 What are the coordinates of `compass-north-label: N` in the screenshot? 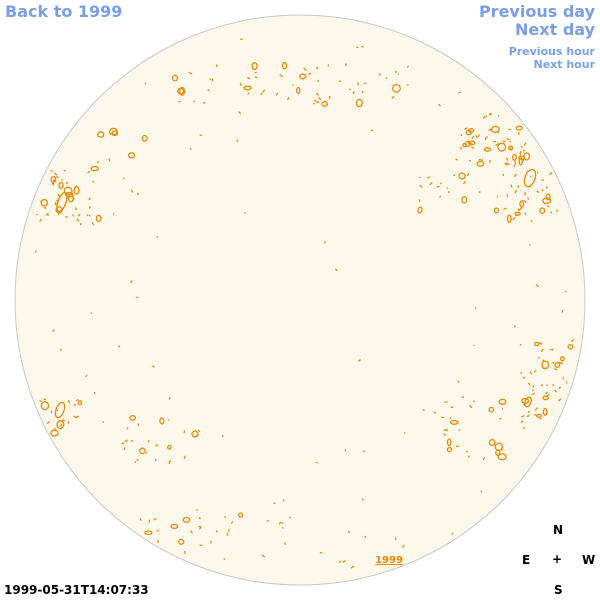 It's located at (558, 530).